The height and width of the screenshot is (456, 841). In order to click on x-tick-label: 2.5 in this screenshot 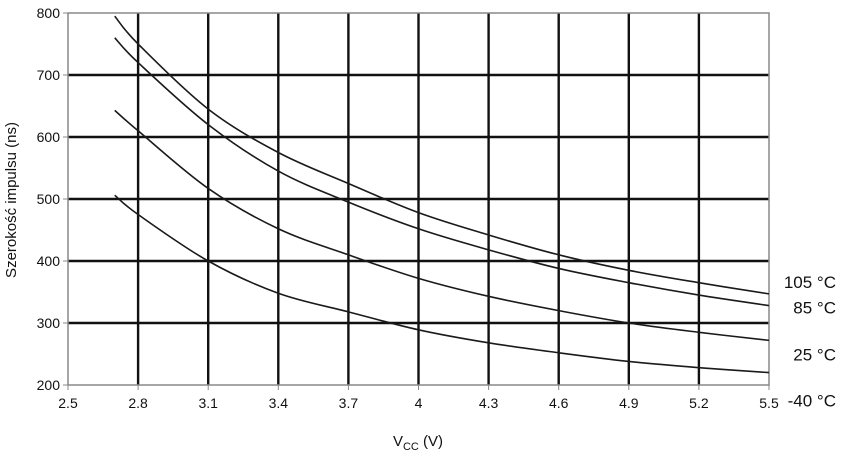, I will do `click(68, 403)`.